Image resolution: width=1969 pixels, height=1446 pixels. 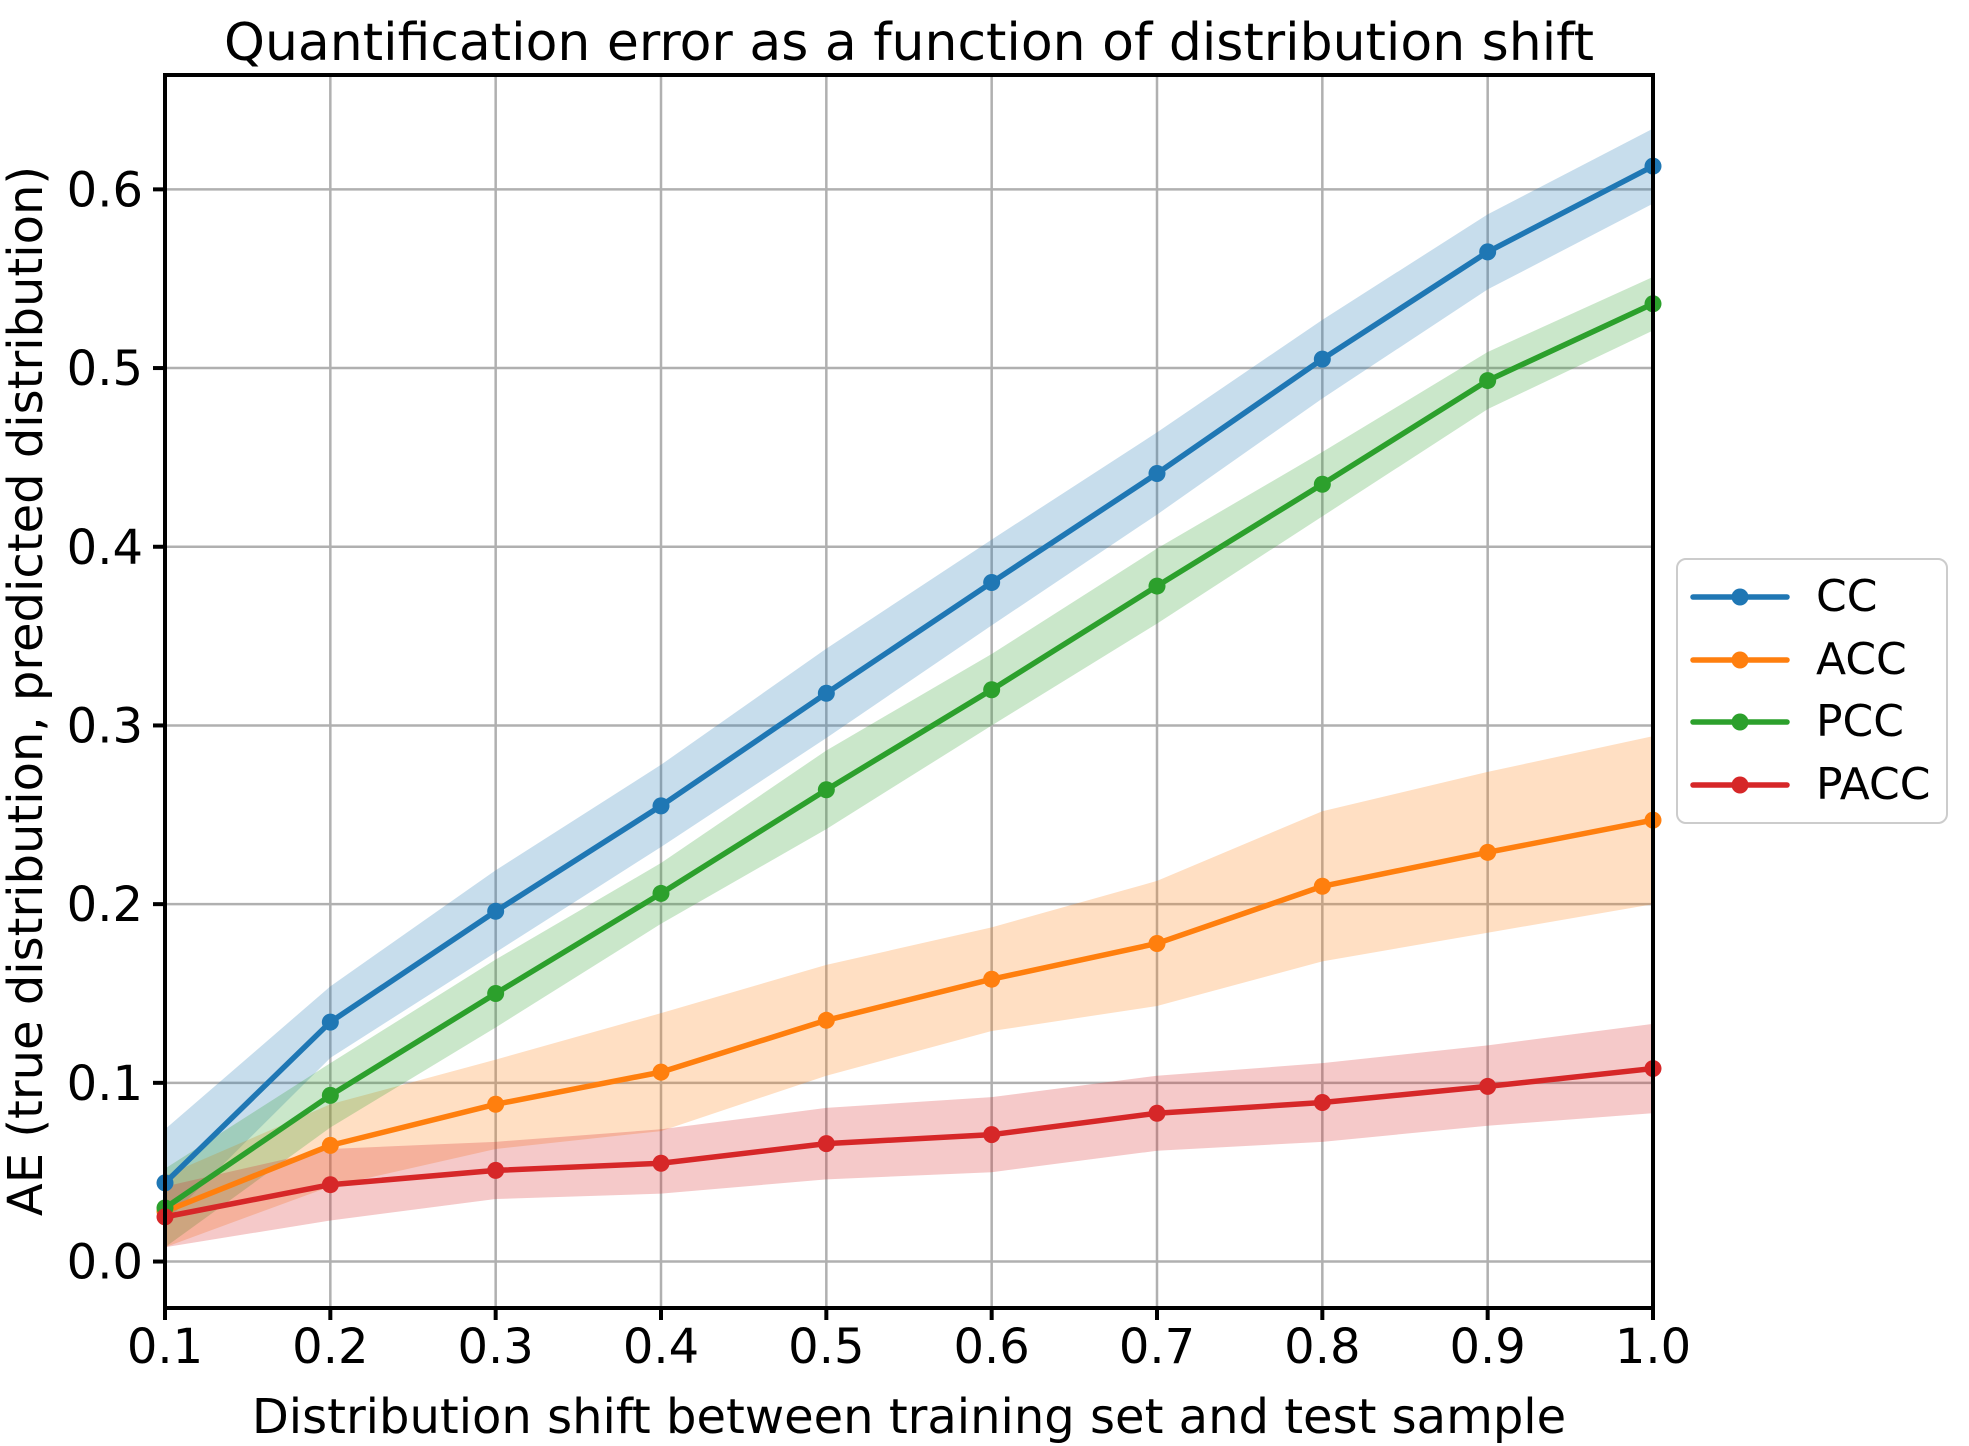 What do you see at coordinates (105, 1263) in the screenshot?
I see `y-tick-label-0.0: 0.0` at bounding box center [105, 1263].